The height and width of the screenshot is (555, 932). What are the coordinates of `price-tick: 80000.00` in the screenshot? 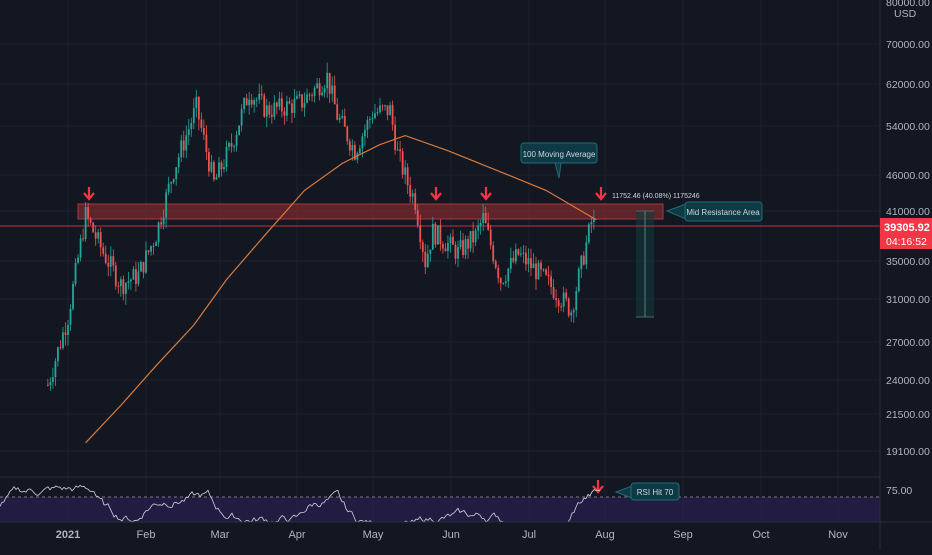 It's located at (908, 4).